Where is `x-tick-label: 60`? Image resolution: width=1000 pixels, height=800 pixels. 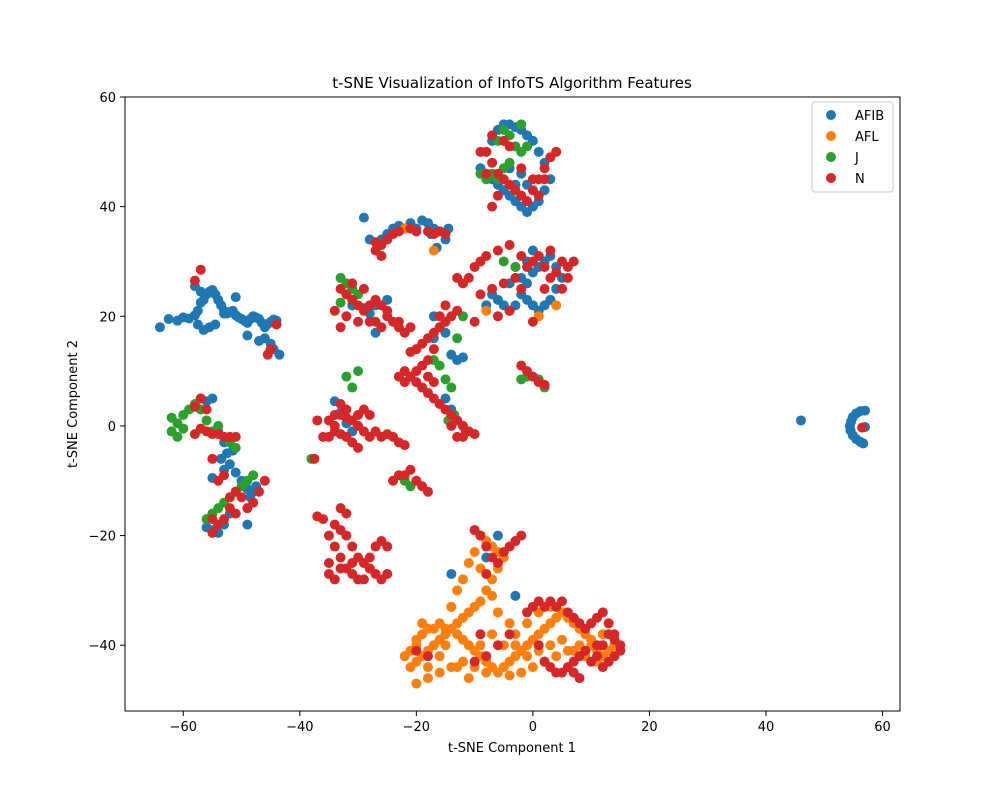 x-tick-label: 60 is located at coordinates (882, 727).